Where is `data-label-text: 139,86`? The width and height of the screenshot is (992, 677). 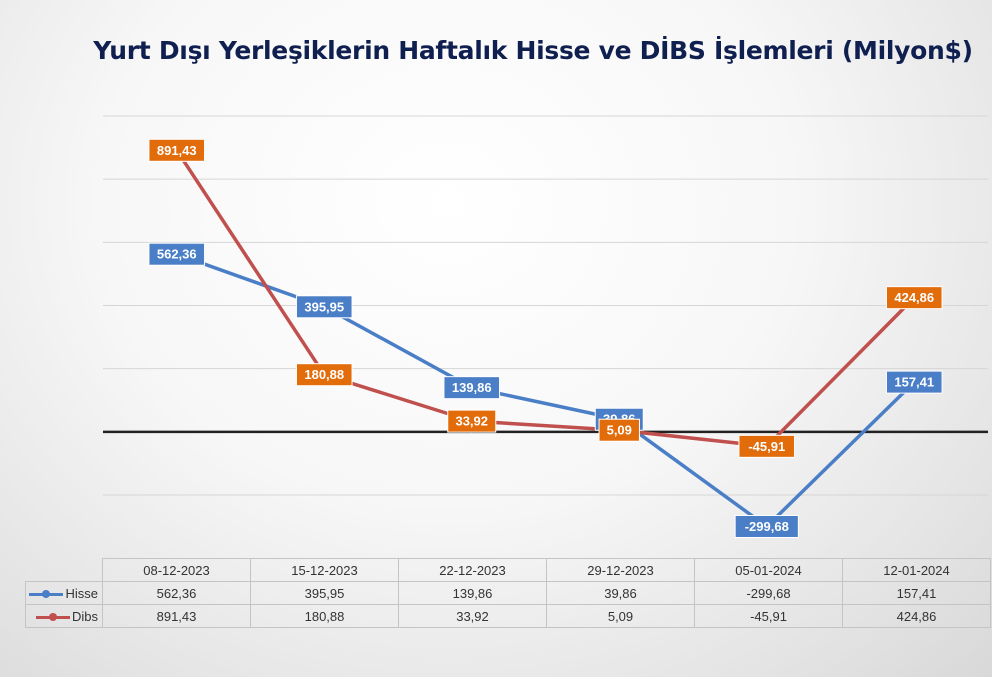 data-label-text: 139,86 is located at coordinates (472, 387).